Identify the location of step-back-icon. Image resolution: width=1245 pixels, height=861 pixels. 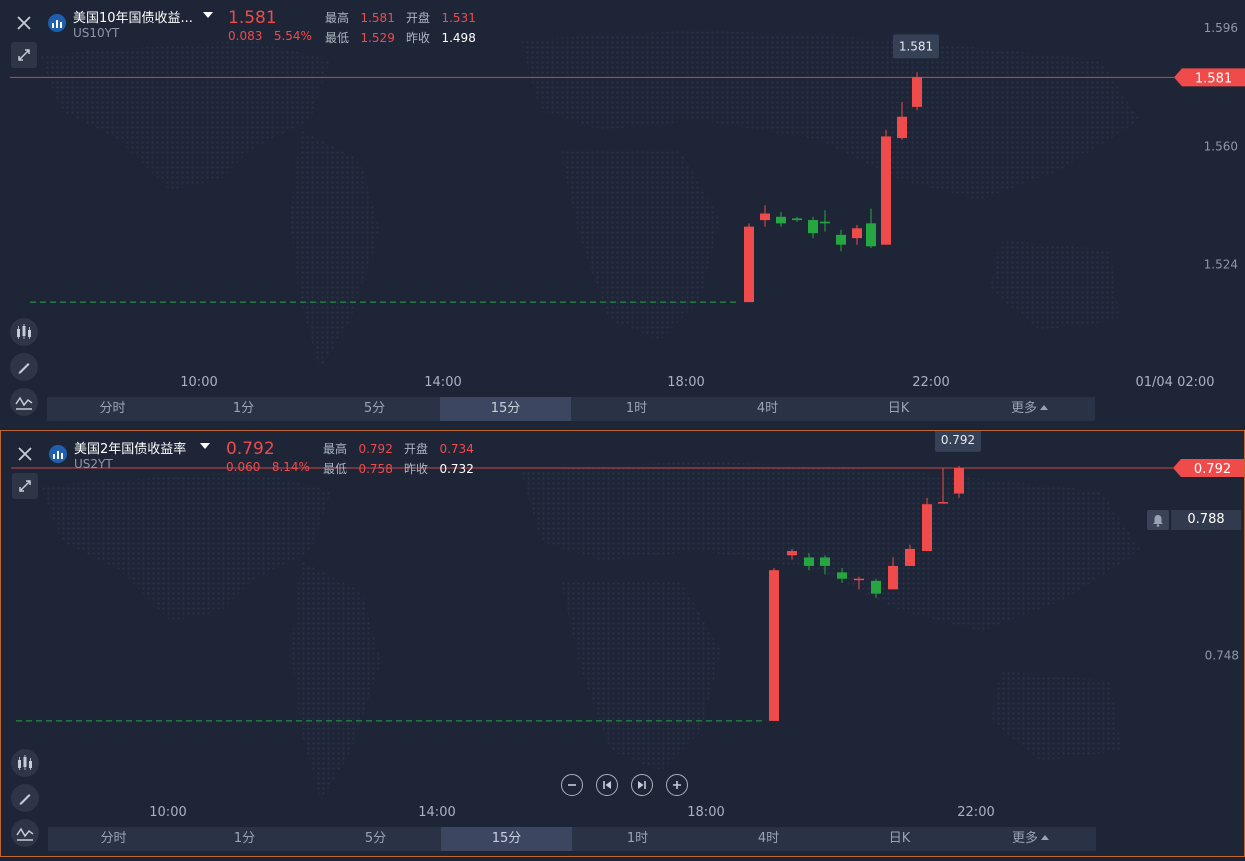
(607, 785).